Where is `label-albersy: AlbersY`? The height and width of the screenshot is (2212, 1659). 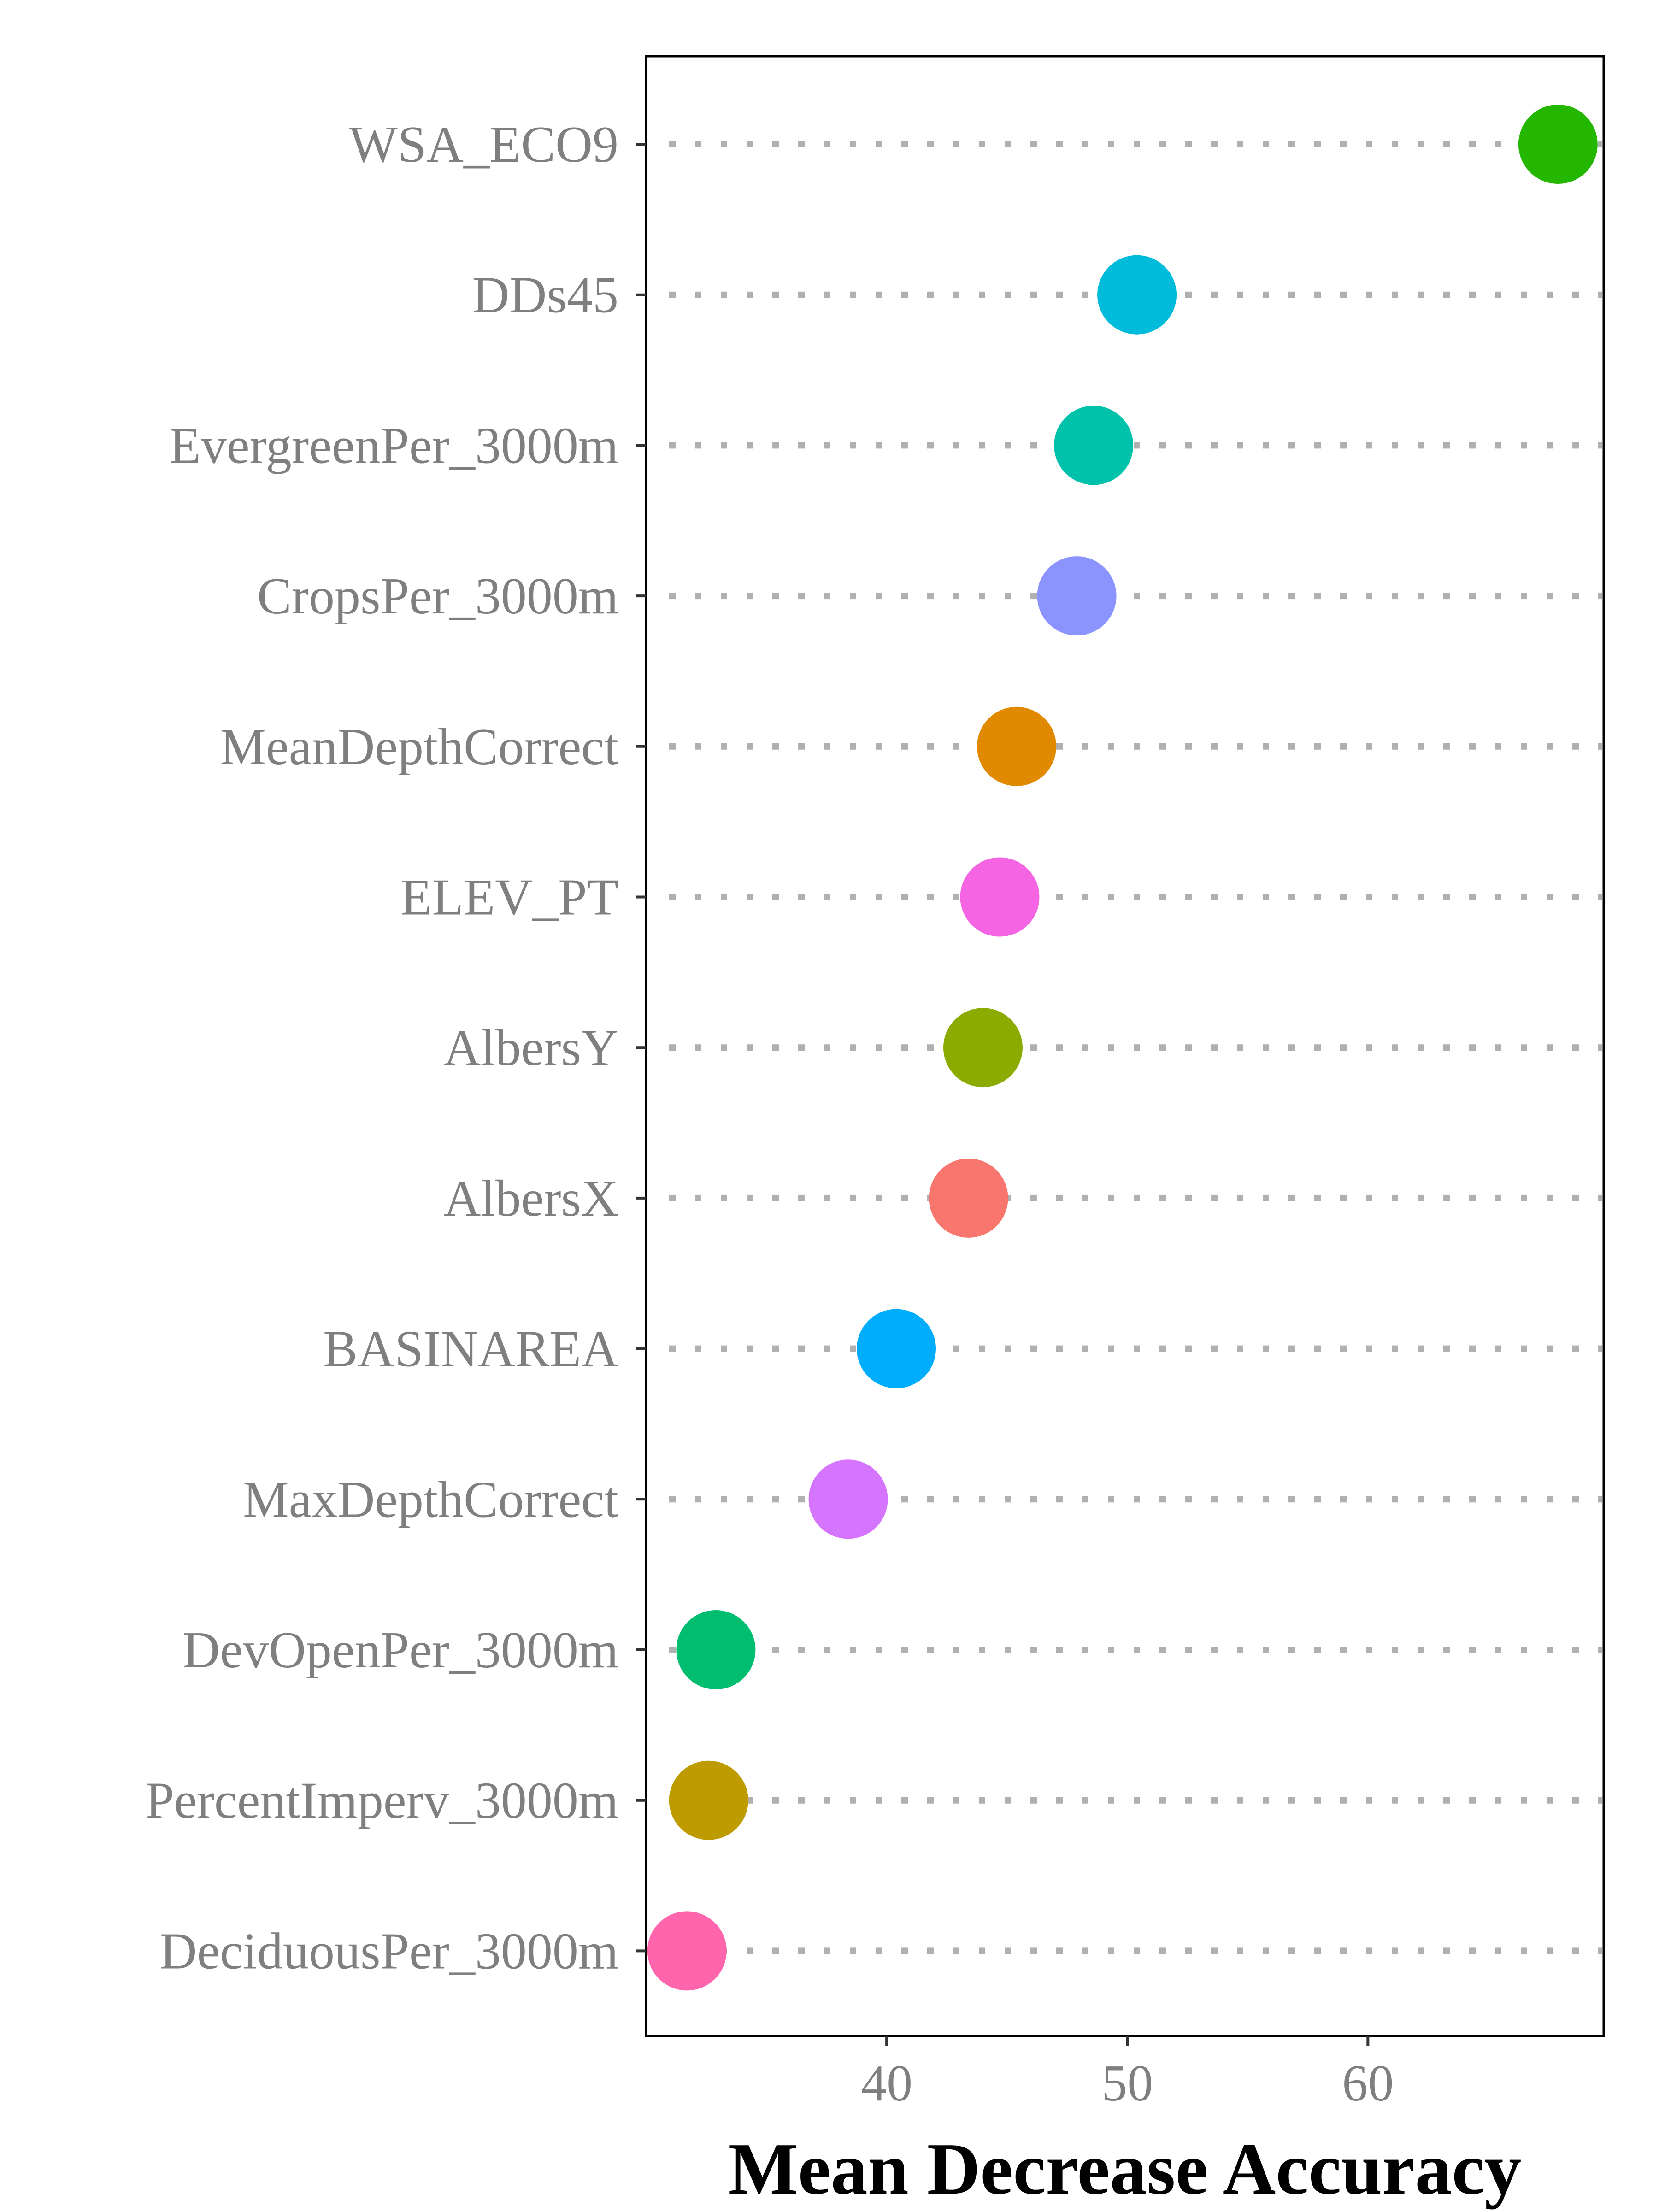
label-albersy: AlbersY is located at coordinates (531, 1048).